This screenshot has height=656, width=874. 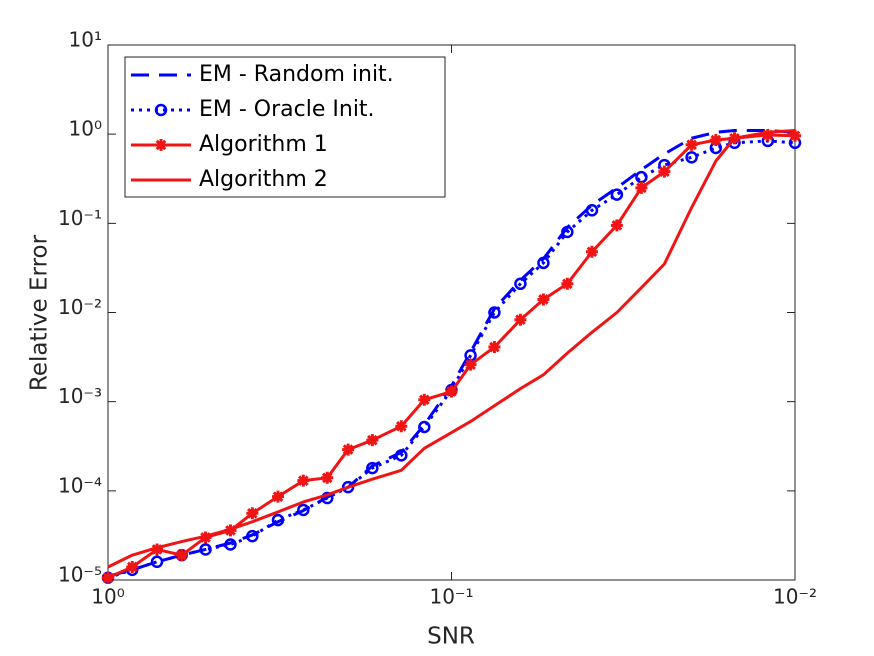 What do you see at coordinates (80, 396) in the screenshot?
I see `y-tick-label: 10⁻³` at bounding box center [80, 396].